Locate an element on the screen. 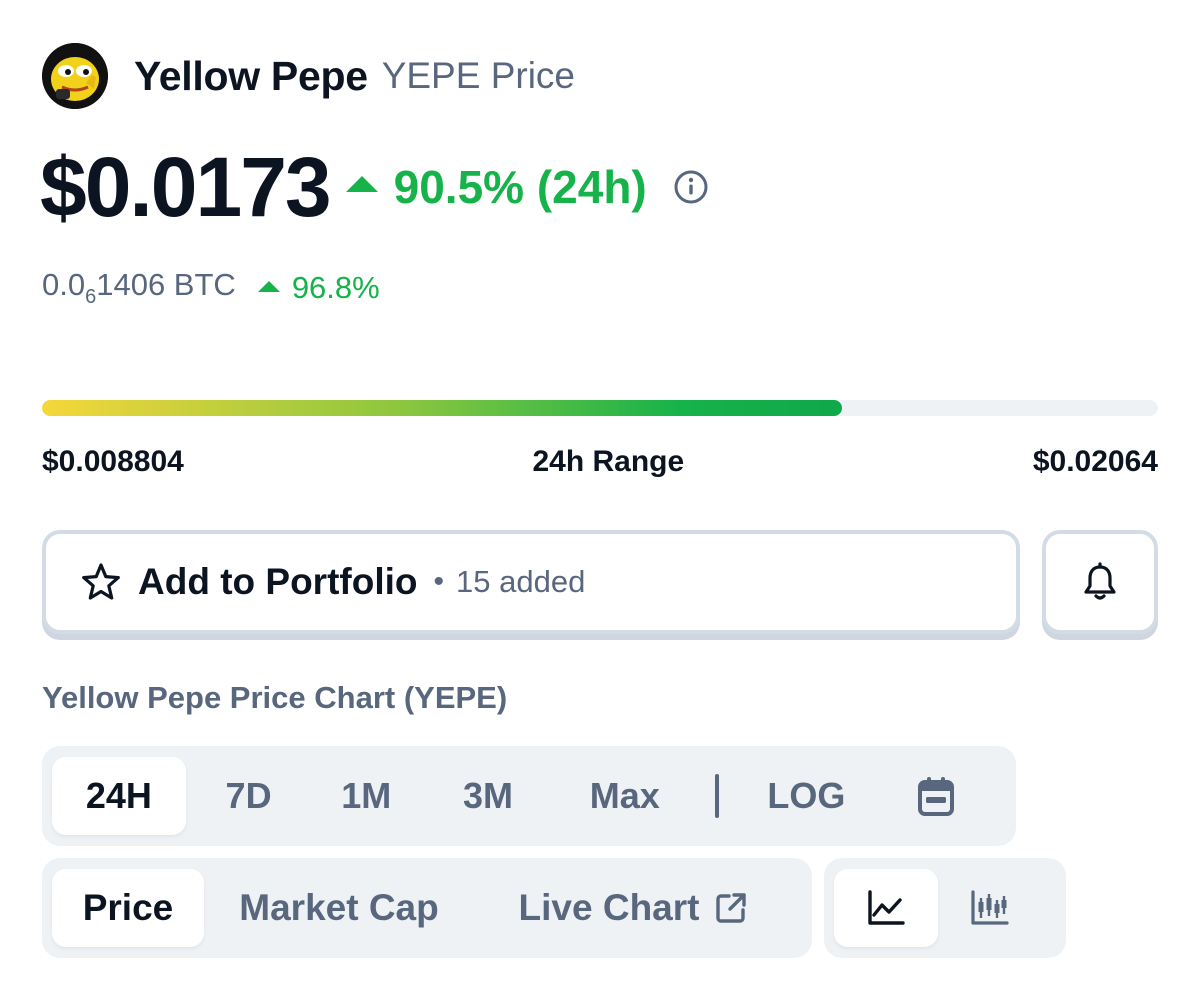 The image size is (1200, 998). usd-price: $0.0173 is located at coordinates (186, 186).